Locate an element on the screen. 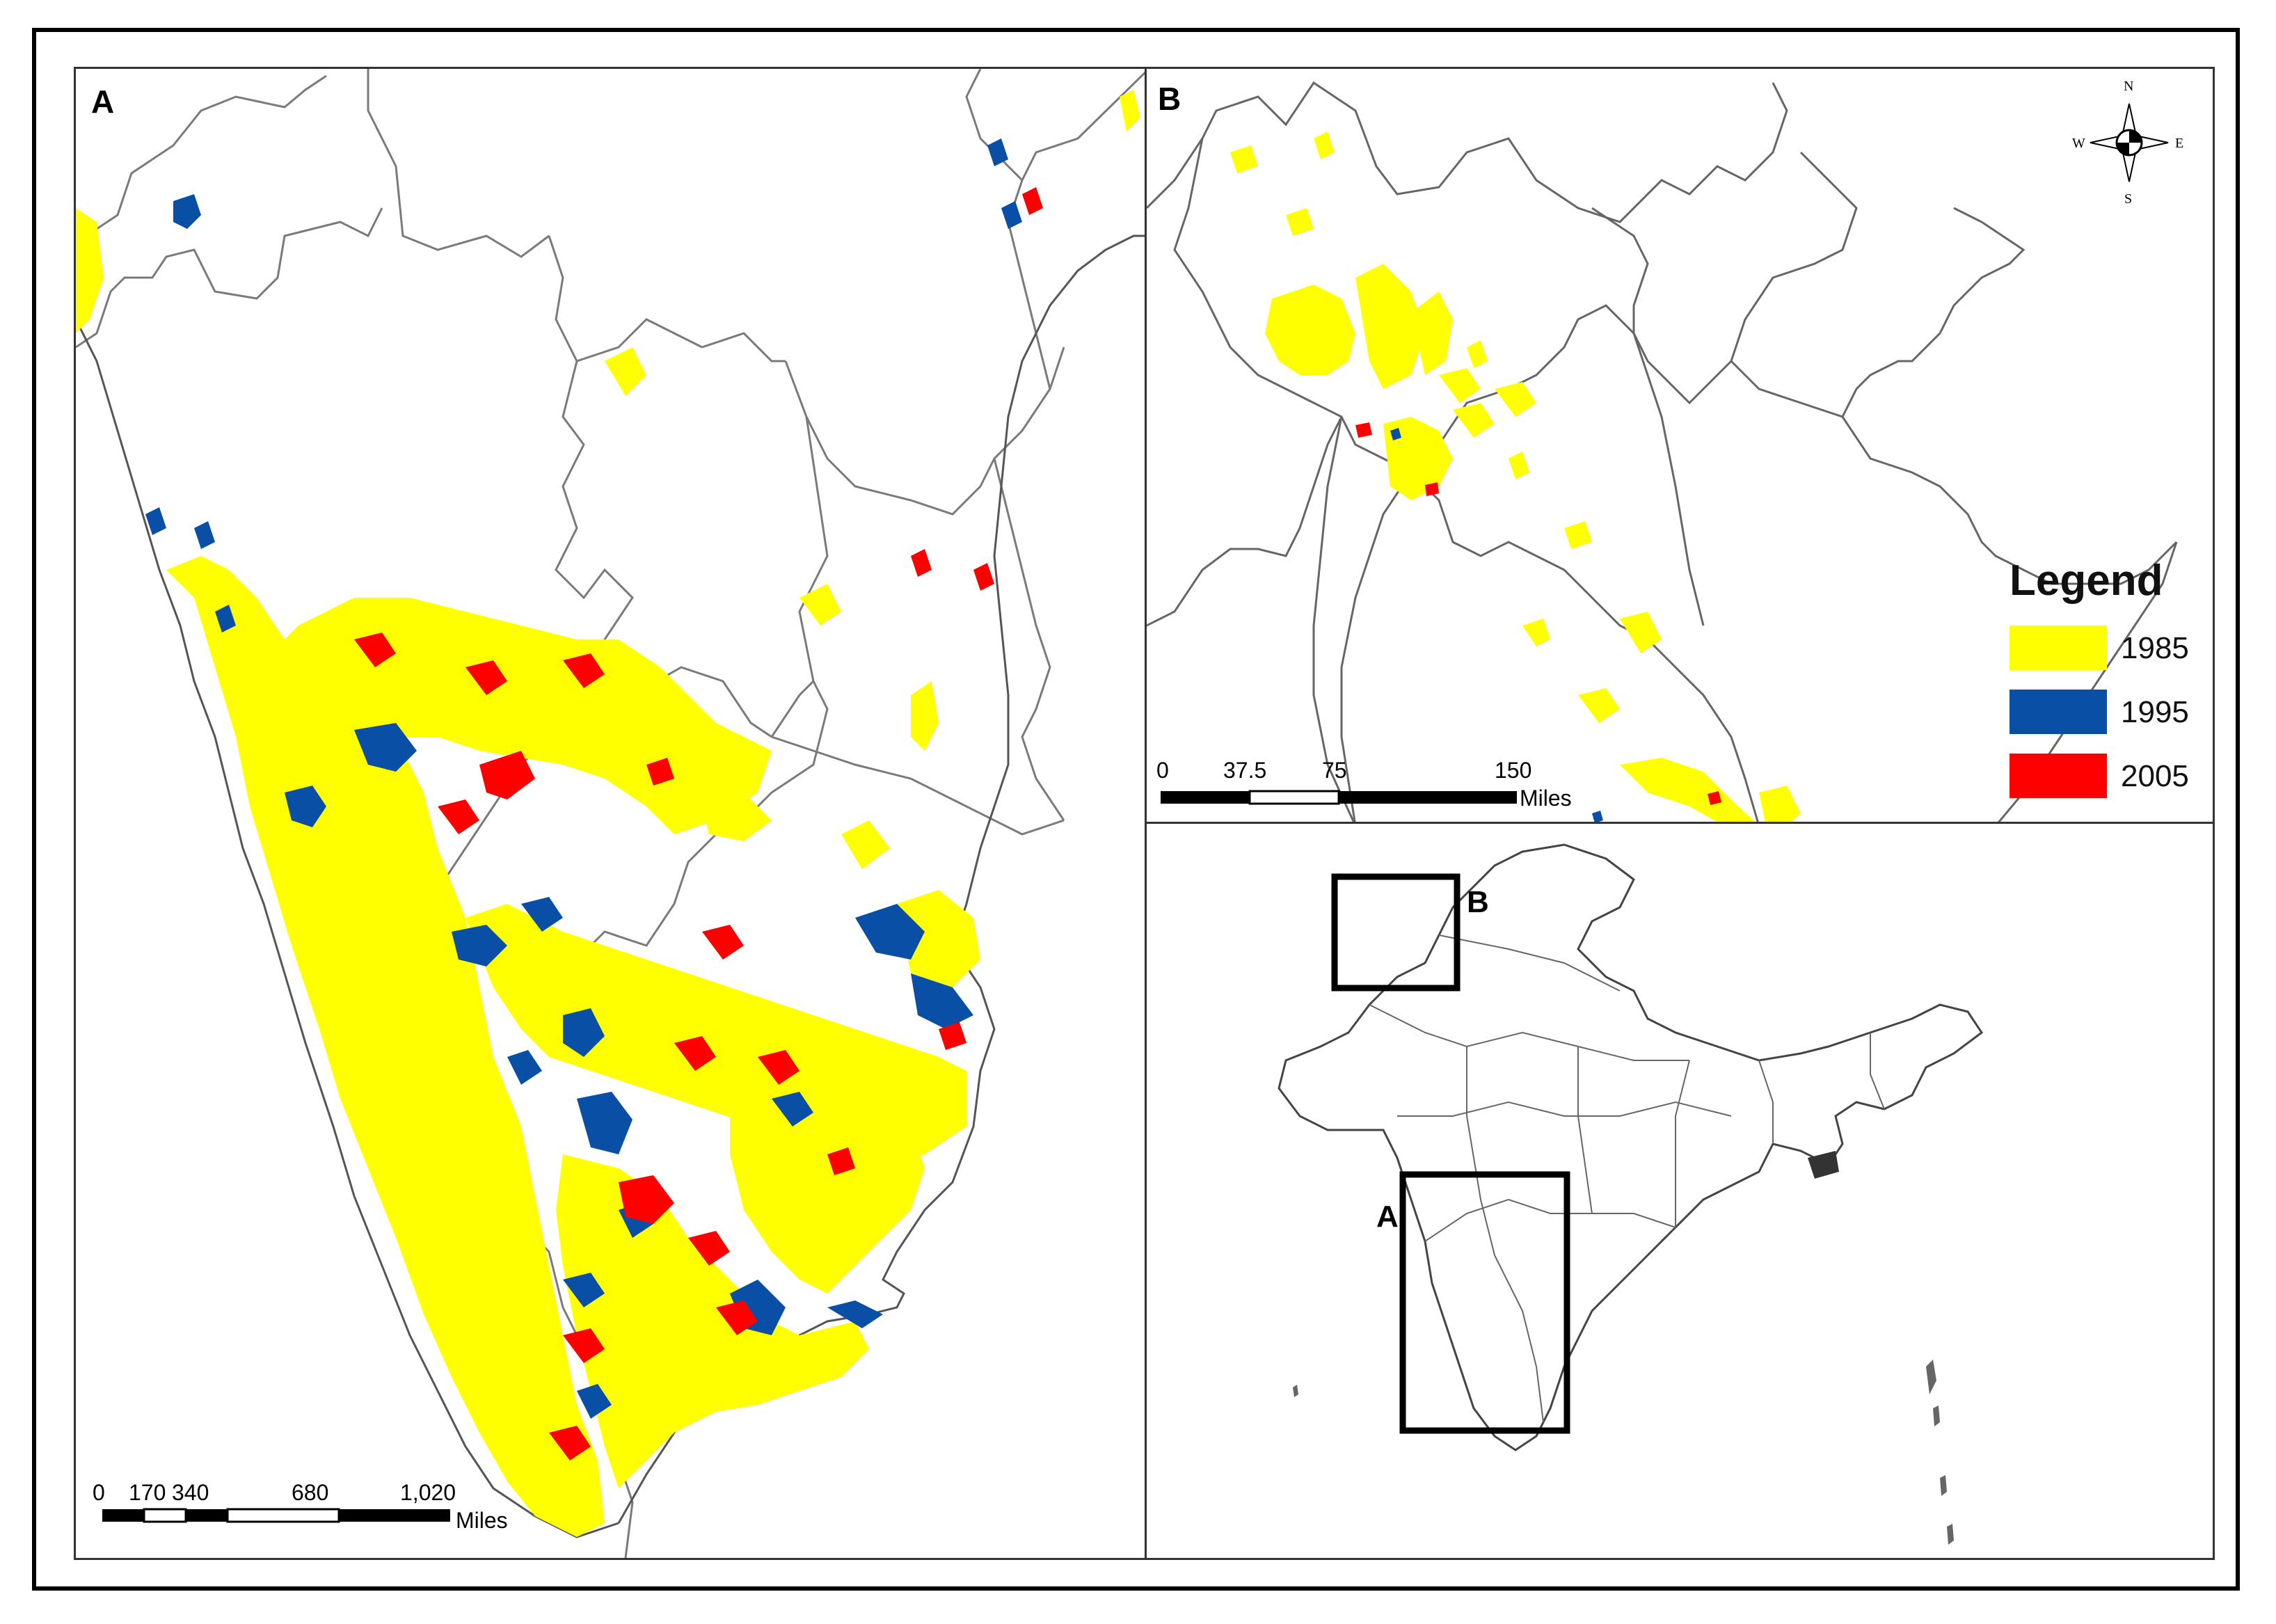 The height and width of the screenshot is (1624, 2276). inset-box-a is located at coordinates (1484, 1302).